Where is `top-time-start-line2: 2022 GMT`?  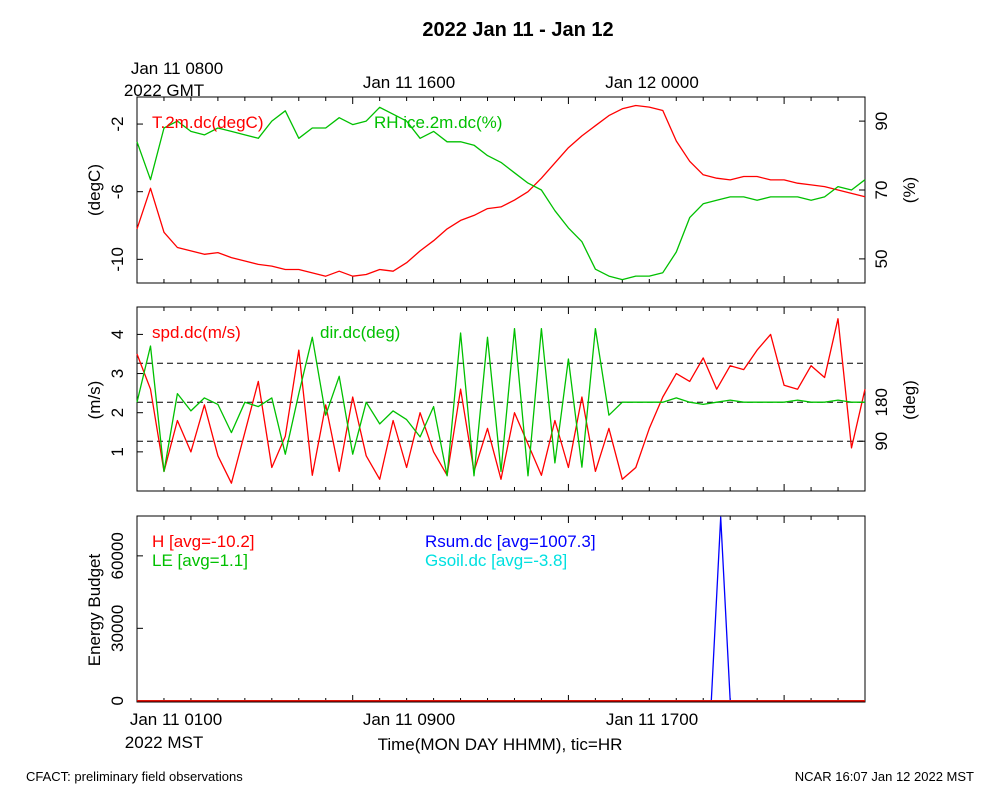 top-time-start-line2: 2022 GMT is located at coordinates (164, 90).